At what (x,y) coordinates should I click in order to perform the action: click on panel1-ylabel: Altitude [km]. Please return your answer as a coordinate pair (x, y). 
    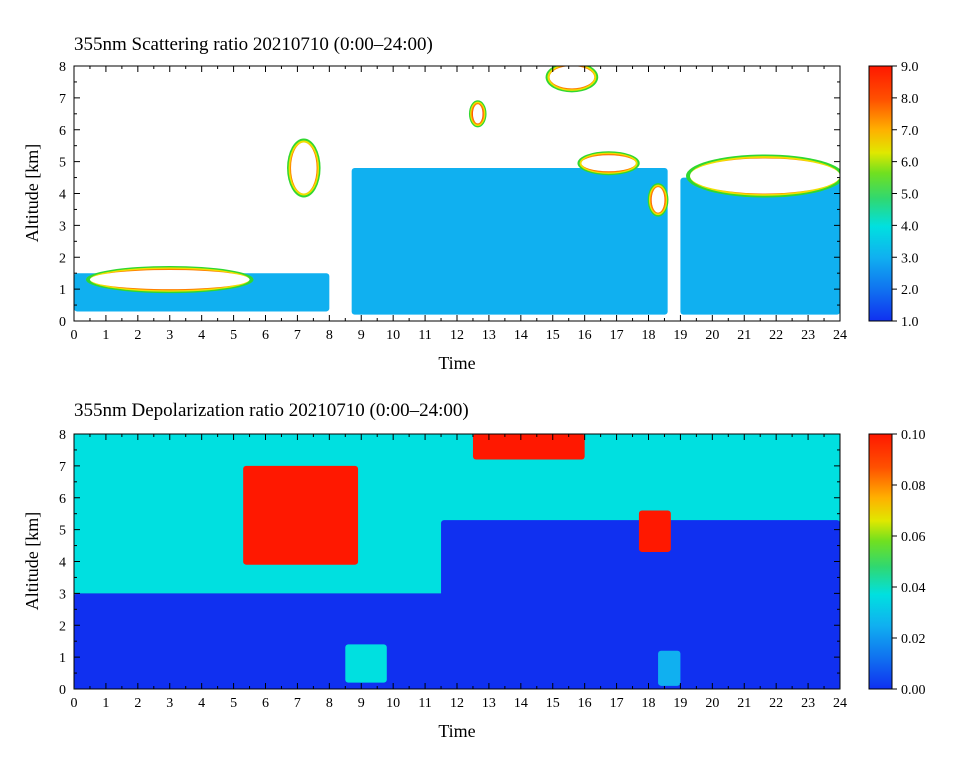
    Looking at the image, I should click on (32, 193).